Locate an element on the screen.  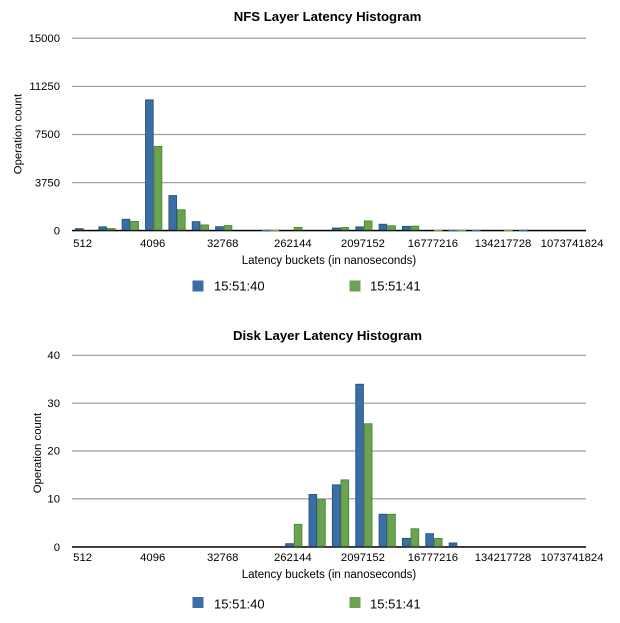
svg-text: 11250 is located at coordinates (44, 87).